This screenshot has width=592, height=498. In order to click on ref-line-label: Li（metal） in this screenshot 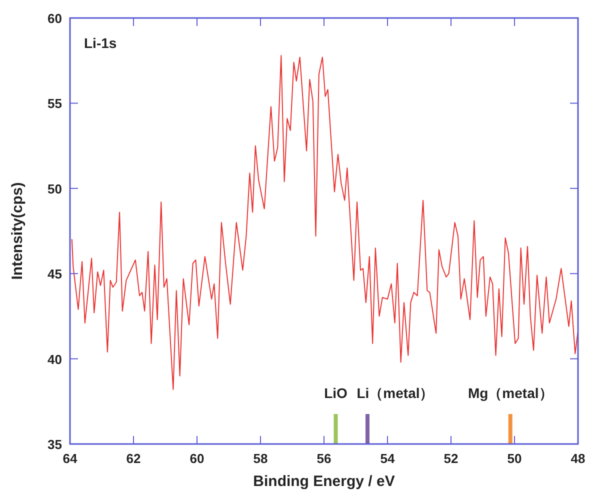, I will do `click(395, 393)`.